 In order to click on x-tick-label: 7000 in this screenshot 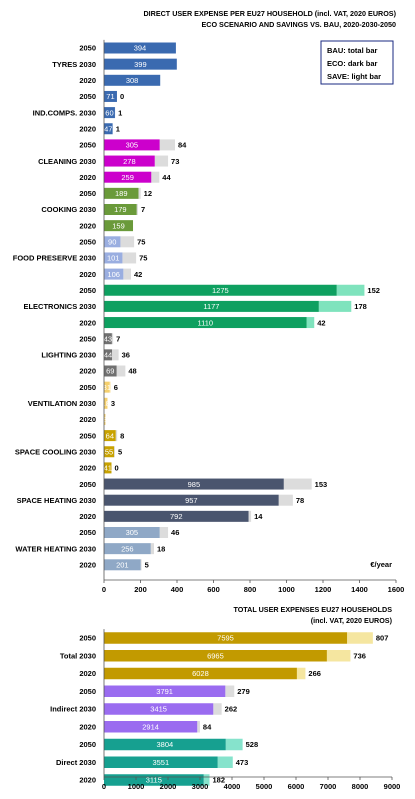, I will do `click(328, 786)`.